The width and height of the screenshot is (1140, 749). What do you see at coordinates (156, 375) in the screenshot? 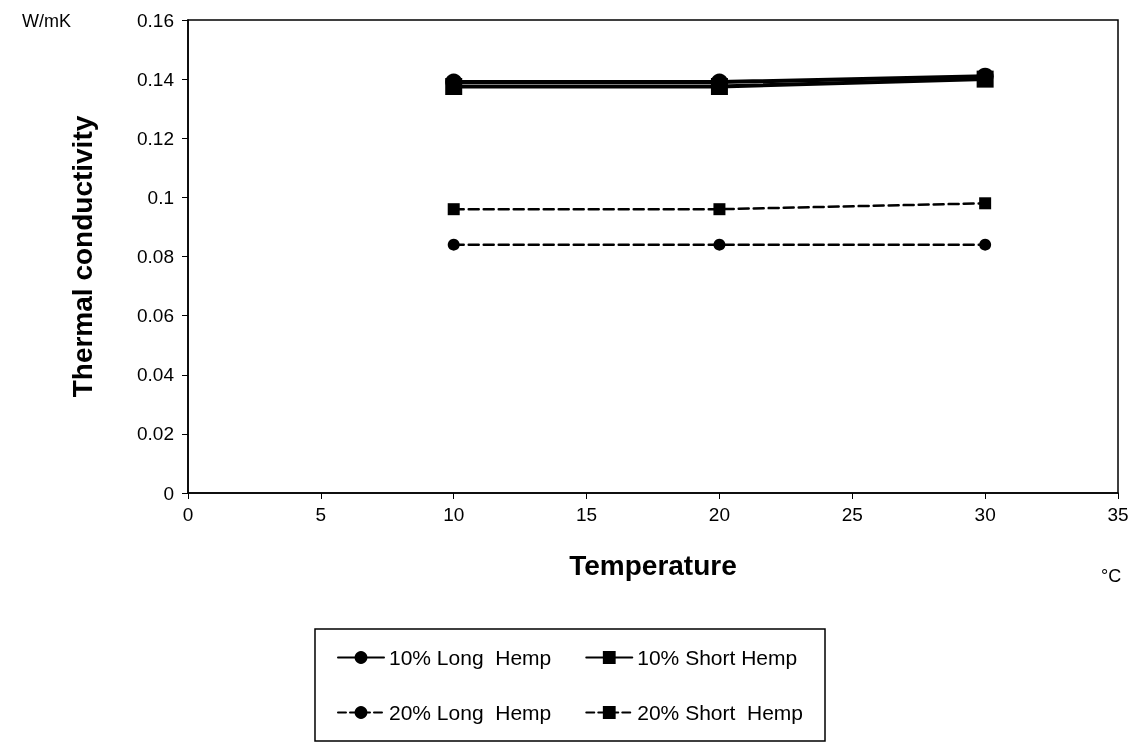
I see `y-tick-label: 0.04` at bounding box center [156, 375].